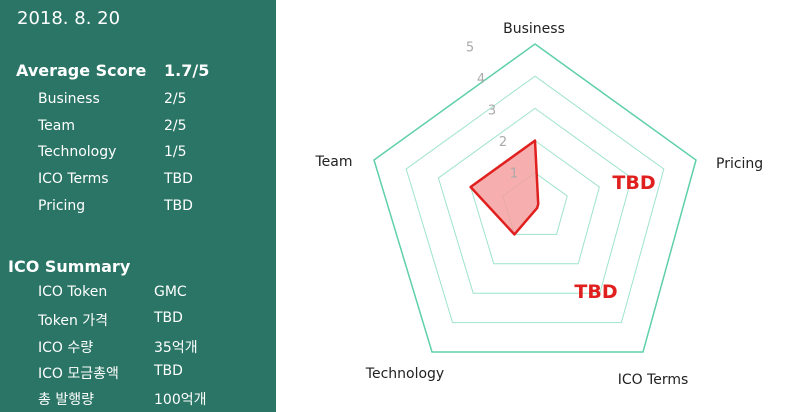 This screenshot has height=412, width=789. Describe the element at coordinates (175, 152) in the screenshot. I see `row-value: 1/5` at that location.